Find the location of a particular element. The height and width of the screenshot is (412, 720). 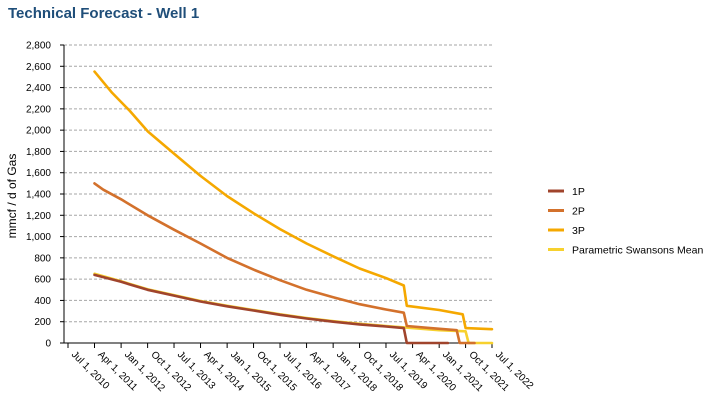

y-tick-label: 1,800 is located at coordinates (38, 152).